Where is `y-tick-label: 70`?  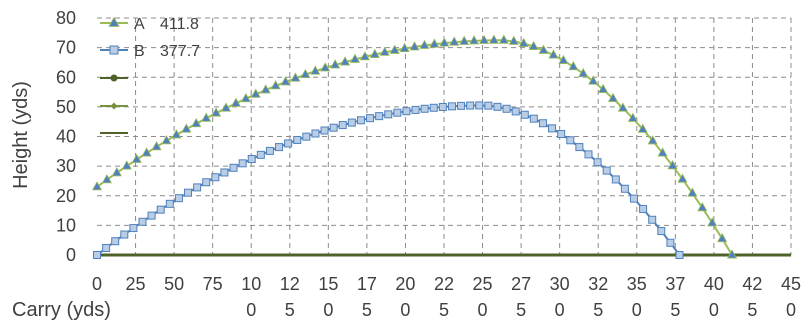 y-tick-label: 70 is located at coordinates (66, 48).